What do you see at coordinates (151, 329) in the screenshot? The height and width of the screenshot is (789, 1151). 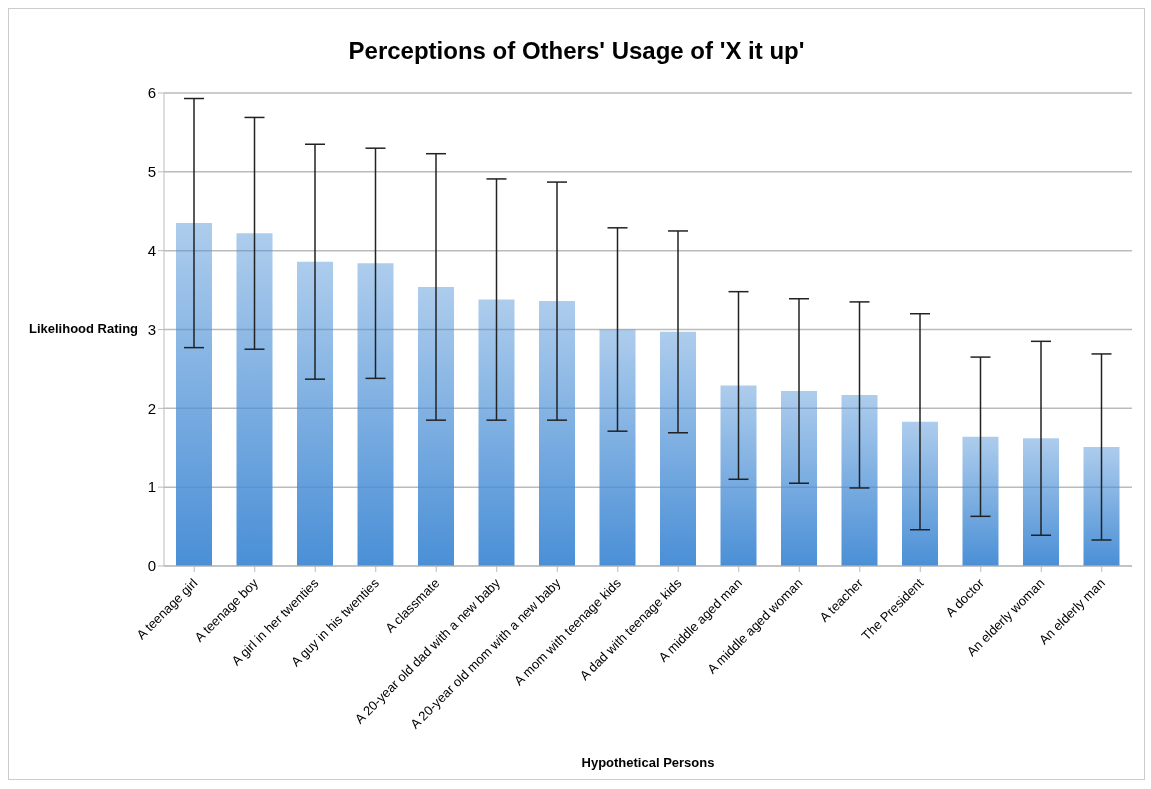 I see `y-tick-label: 3` at bounding box center [151, 329].